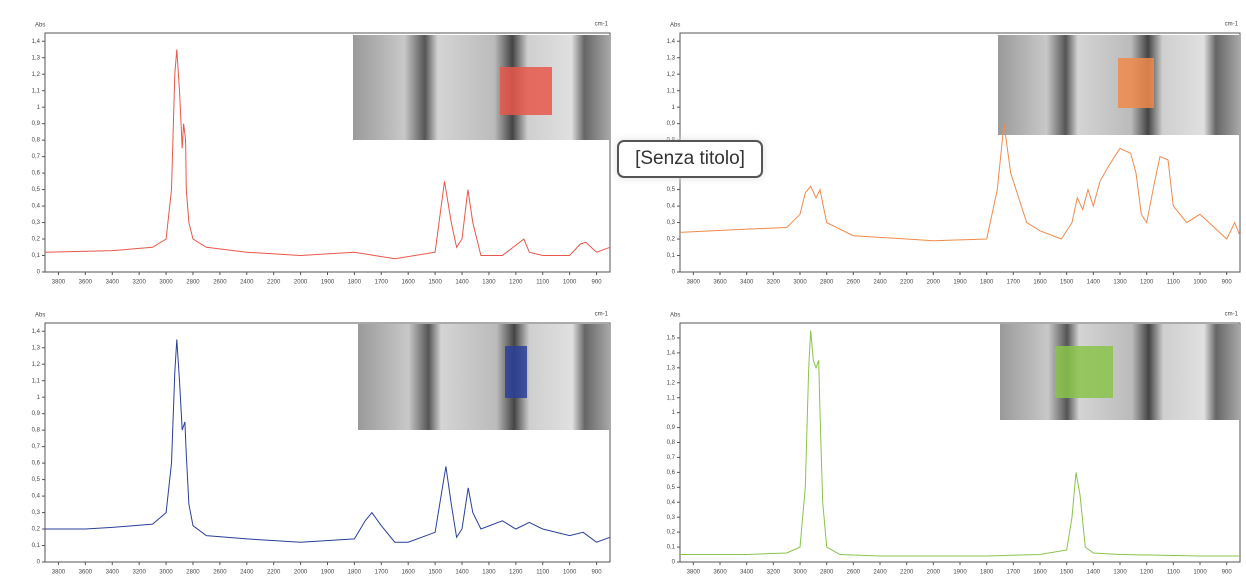 This screenshot has width=1246, height=578. Describe the element at coordinates (671, 339) in the screenshot. I see `y-tick-label: 1,5` at that location.